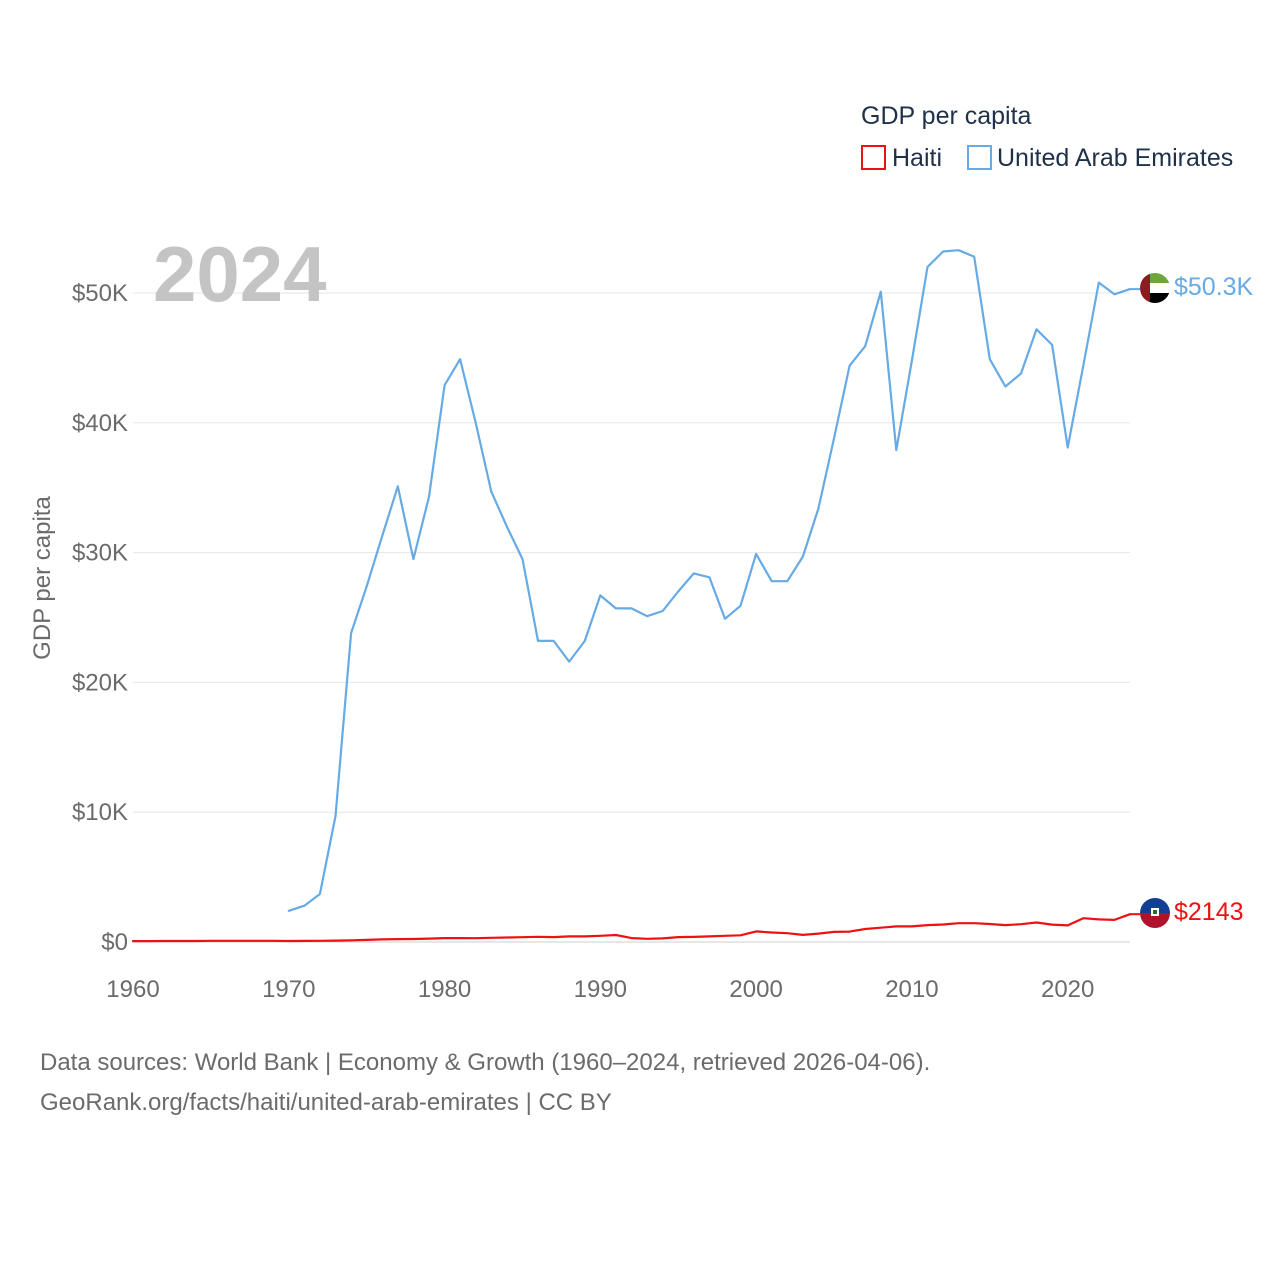 This screenshot has width=1280, height=1280. I want to click on x-tick-label: 1980, so click(444, 989).